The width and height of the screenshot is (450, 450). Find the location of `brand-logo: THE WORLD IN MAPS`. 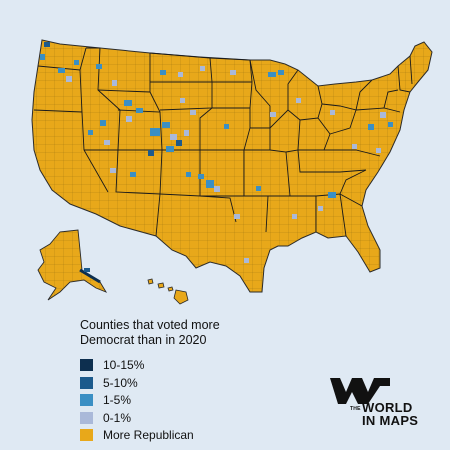

brand-logo: THE WORLD IN MAPS is located at coordinates (378, 406).